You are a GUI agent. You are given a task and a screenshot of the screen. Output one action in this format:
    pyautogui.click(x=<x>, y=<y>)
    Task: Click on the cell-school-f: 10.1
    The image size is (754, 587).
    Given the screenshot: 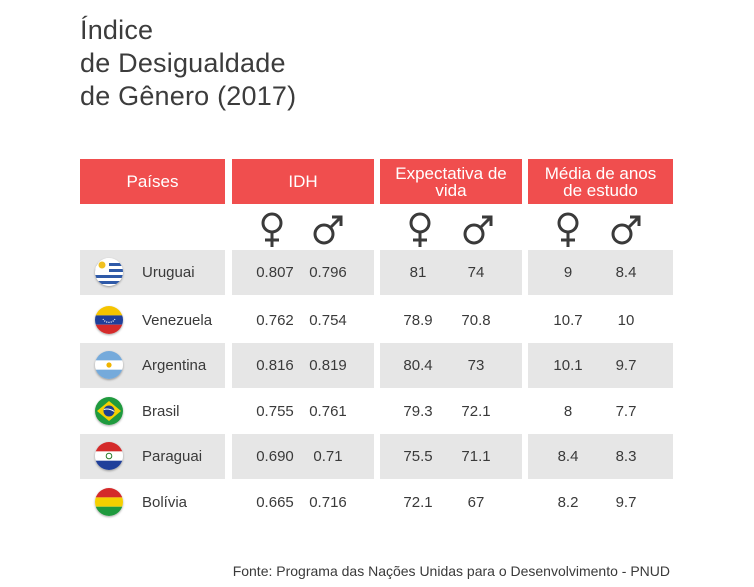 What is the action you would take?
    pyautogui.click(x=568, y=365)
    